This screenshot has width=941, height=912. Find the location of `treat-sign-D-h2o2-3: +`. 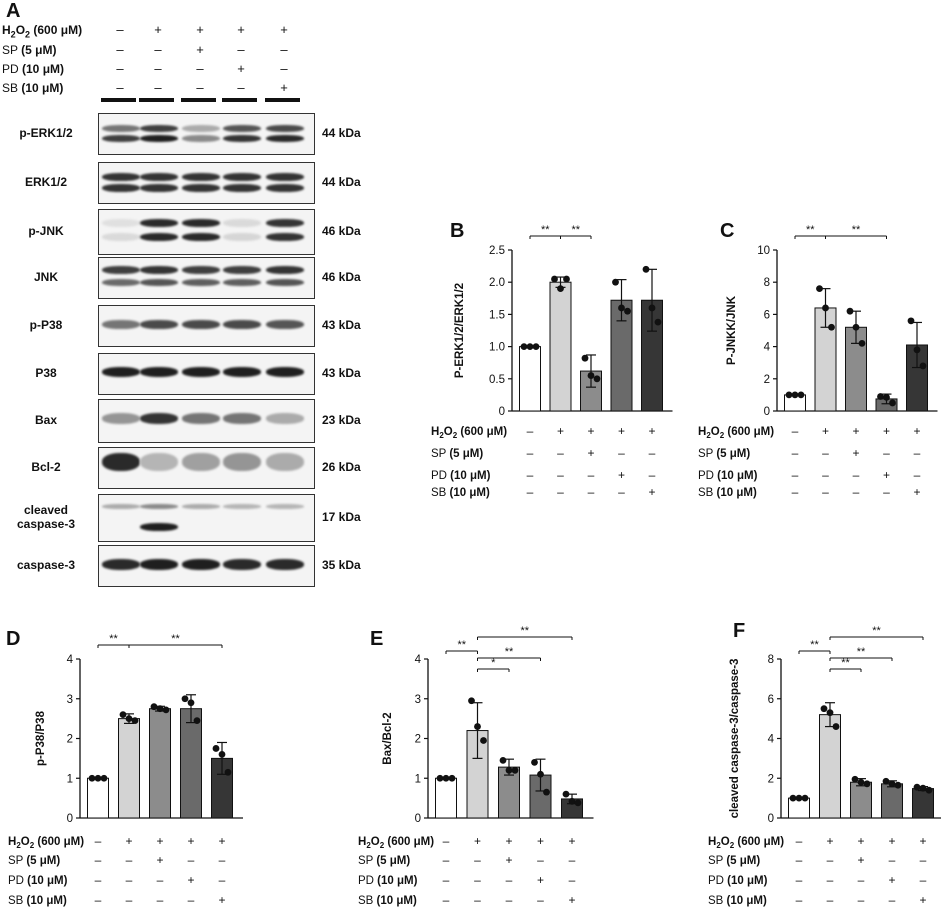

treat-sign-D-h2o2-3: + is located at coordinates (190, 841).